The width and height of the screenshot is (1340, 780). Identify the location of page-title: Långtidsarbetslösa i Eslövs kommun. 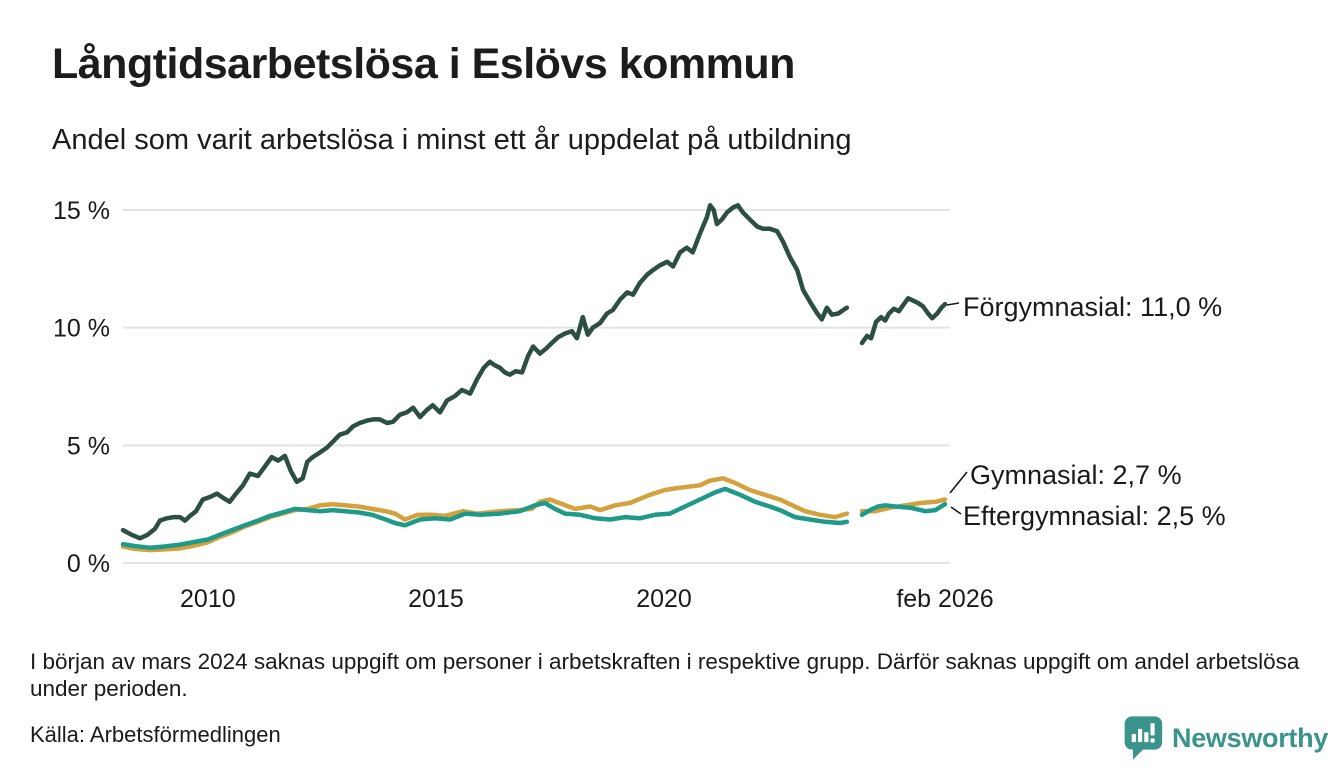
(423, 64).